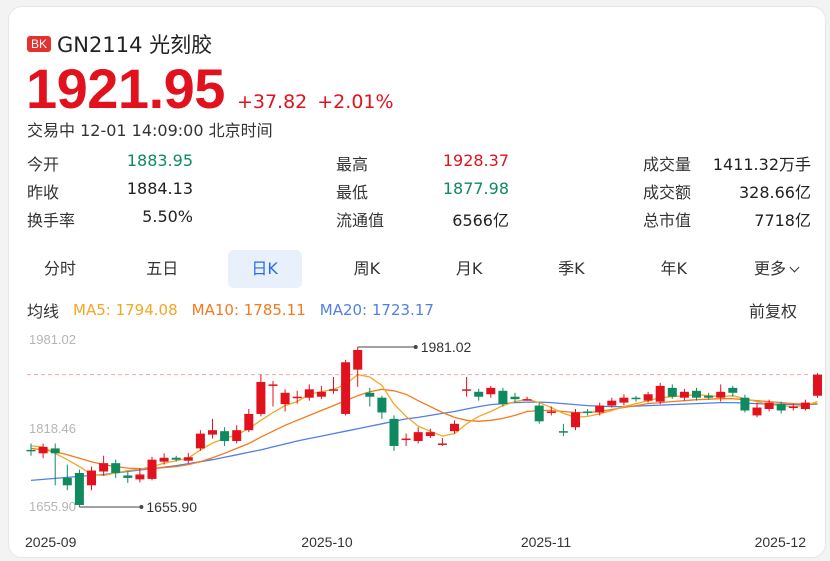 The image size is (830, 561). What do you see at coordinates (43, 311) in the screenshot?
I see `ma-title: 均线` at bounding box center [43, 311].